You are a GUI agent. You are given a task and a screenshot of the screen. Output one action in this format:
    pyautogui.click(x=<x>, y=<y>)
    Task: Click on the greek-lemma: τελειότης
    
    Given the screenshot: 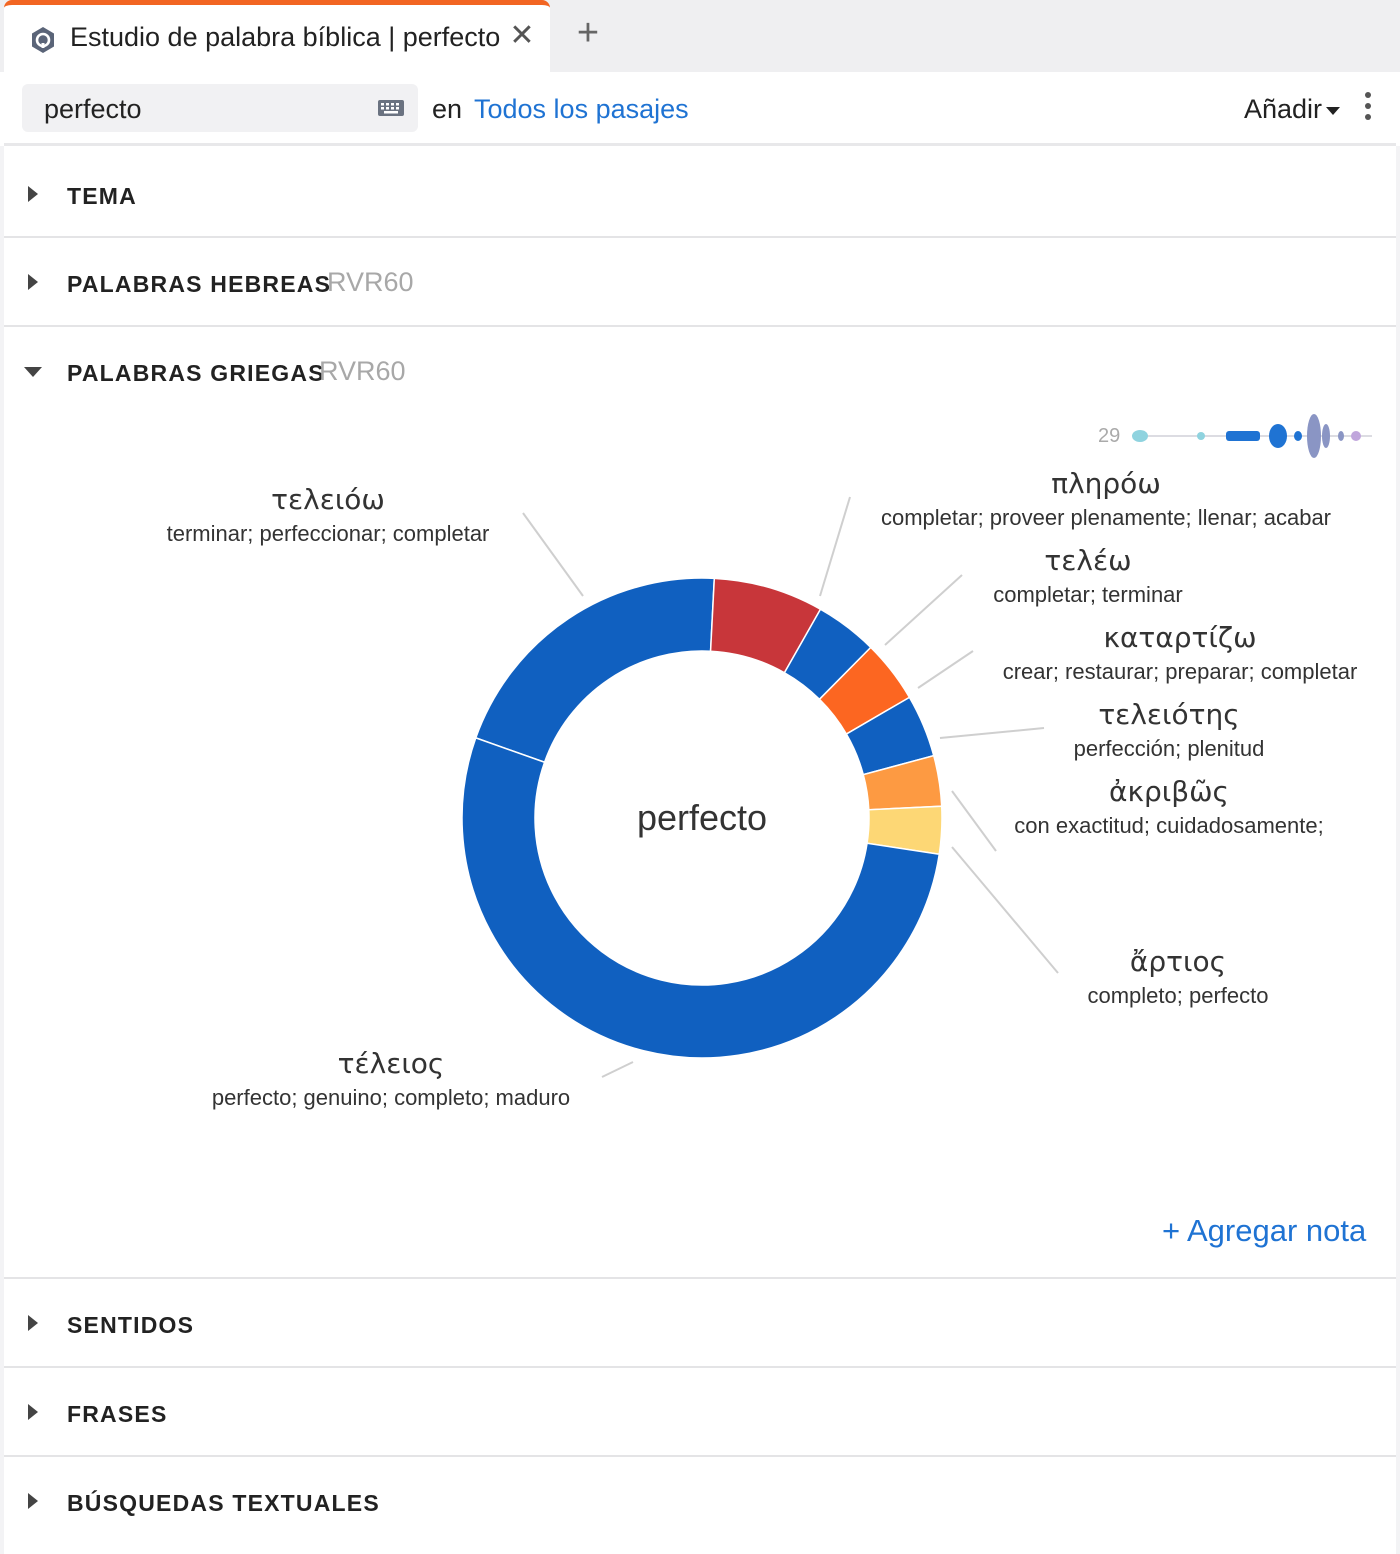 What is the action you would take?
    pyautogui.click(x=1169, y=714)
    